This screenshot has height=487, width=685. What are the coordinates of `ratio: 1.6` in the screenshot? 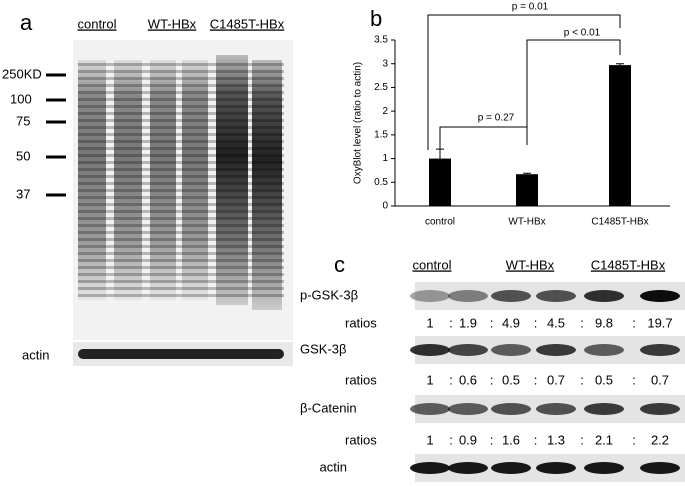 It's located at (511, 439).